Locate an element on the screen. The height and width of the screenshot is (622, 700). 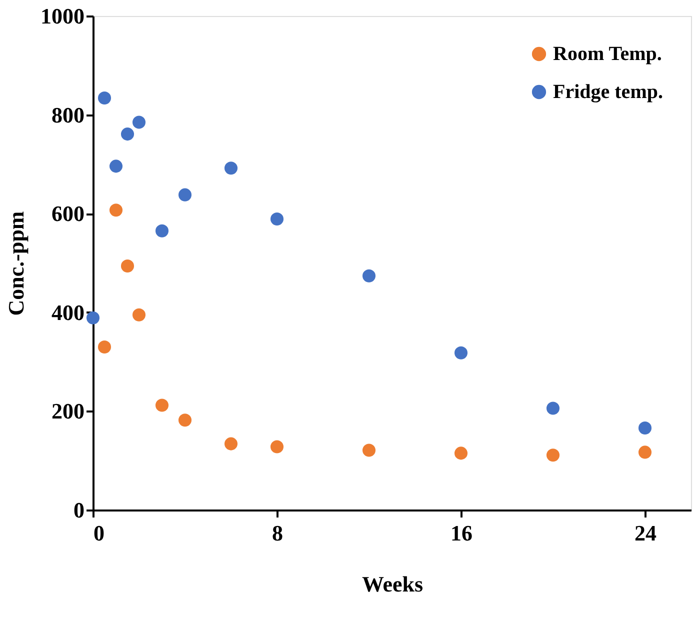
y-tick-label: 600 is located at coordinates (68, 213).